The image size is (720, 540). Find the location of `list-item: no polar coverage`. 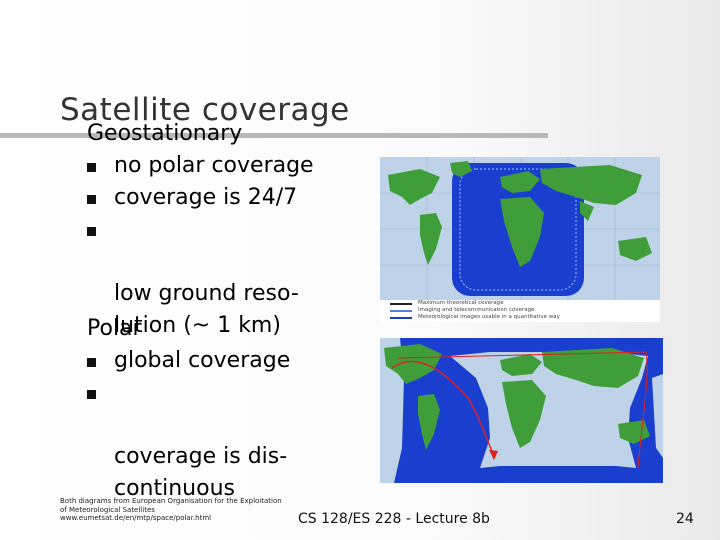

list-item: no polar coverage is located at coordinates (229, 166).